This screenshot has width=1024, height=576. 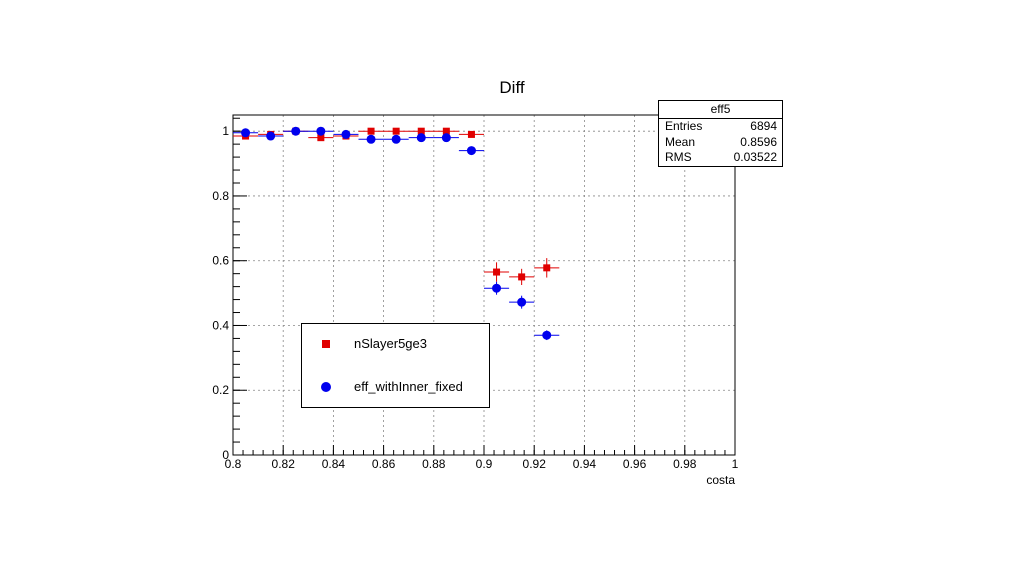 What do you see at coordinates (334, 464) in the screenshot?
I see `x-tick-label: 0.84` at bounding box center [334, 464].